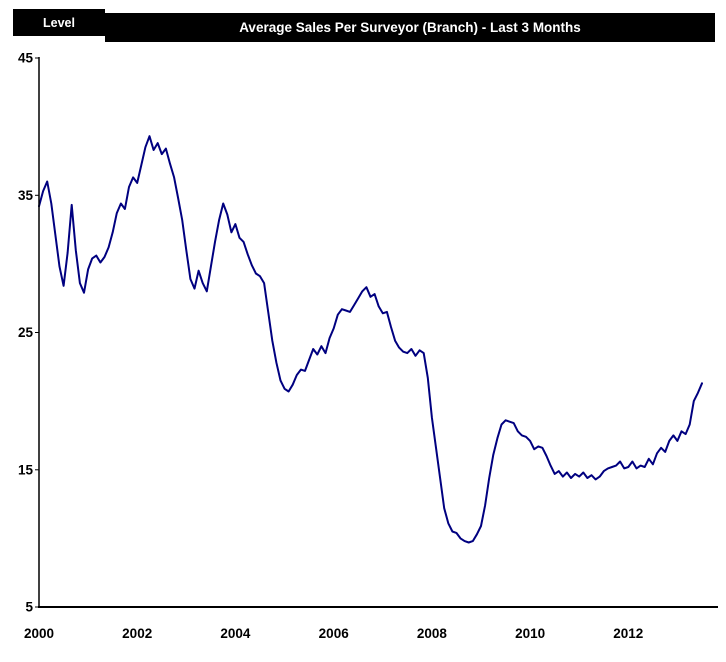 Image resolution: width=726 pixels, height=662 pixels. Describe the element at coordinates (137, 633) in the screenshot. I see `x-tick-label: 2002` at that location.